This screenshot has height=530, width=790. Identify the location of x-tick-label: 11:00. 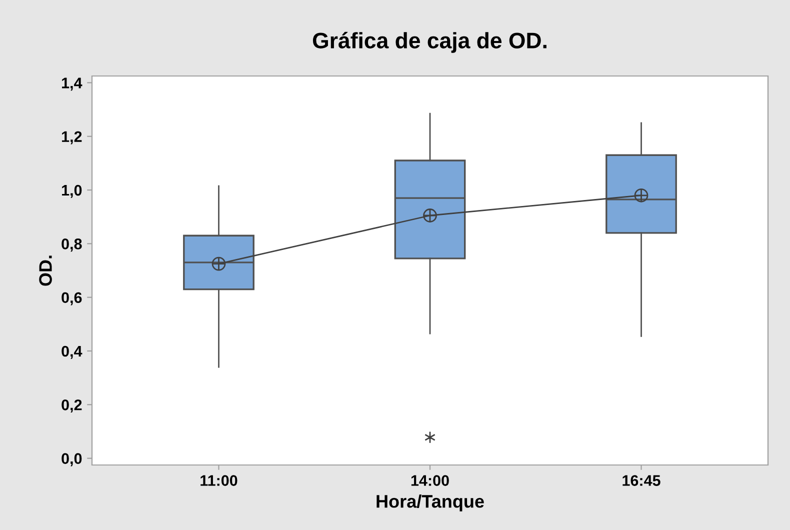
(219, 480).